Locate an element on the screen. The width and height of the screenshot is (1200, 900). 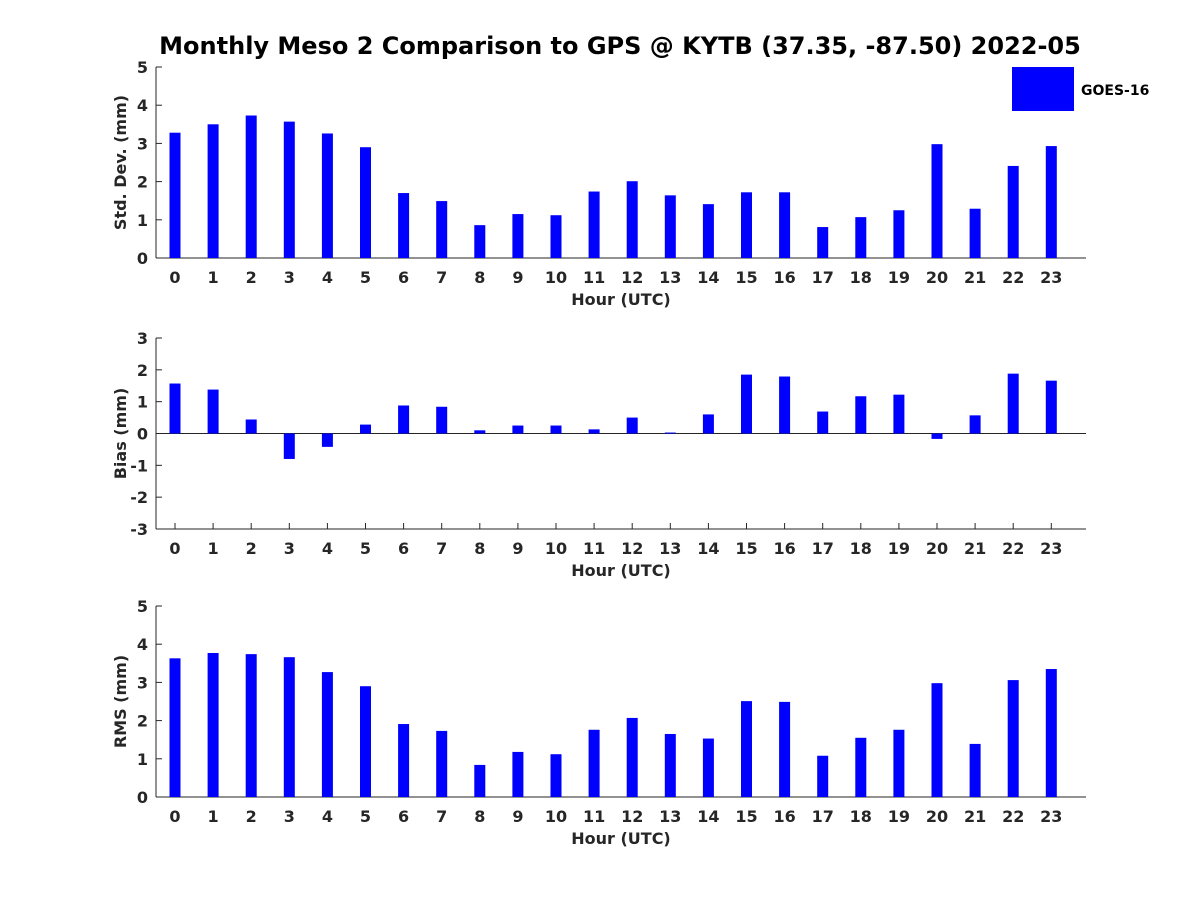
legend-swatch is located at coordinates (1043, 89).